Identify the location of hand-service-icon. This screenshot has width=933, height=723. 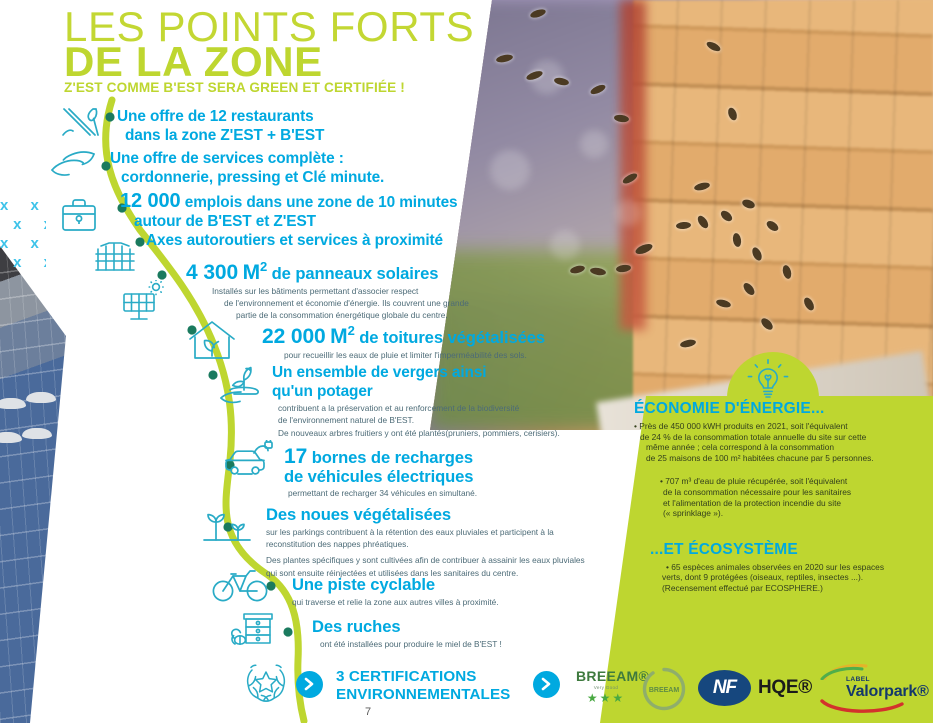
(73, 164).